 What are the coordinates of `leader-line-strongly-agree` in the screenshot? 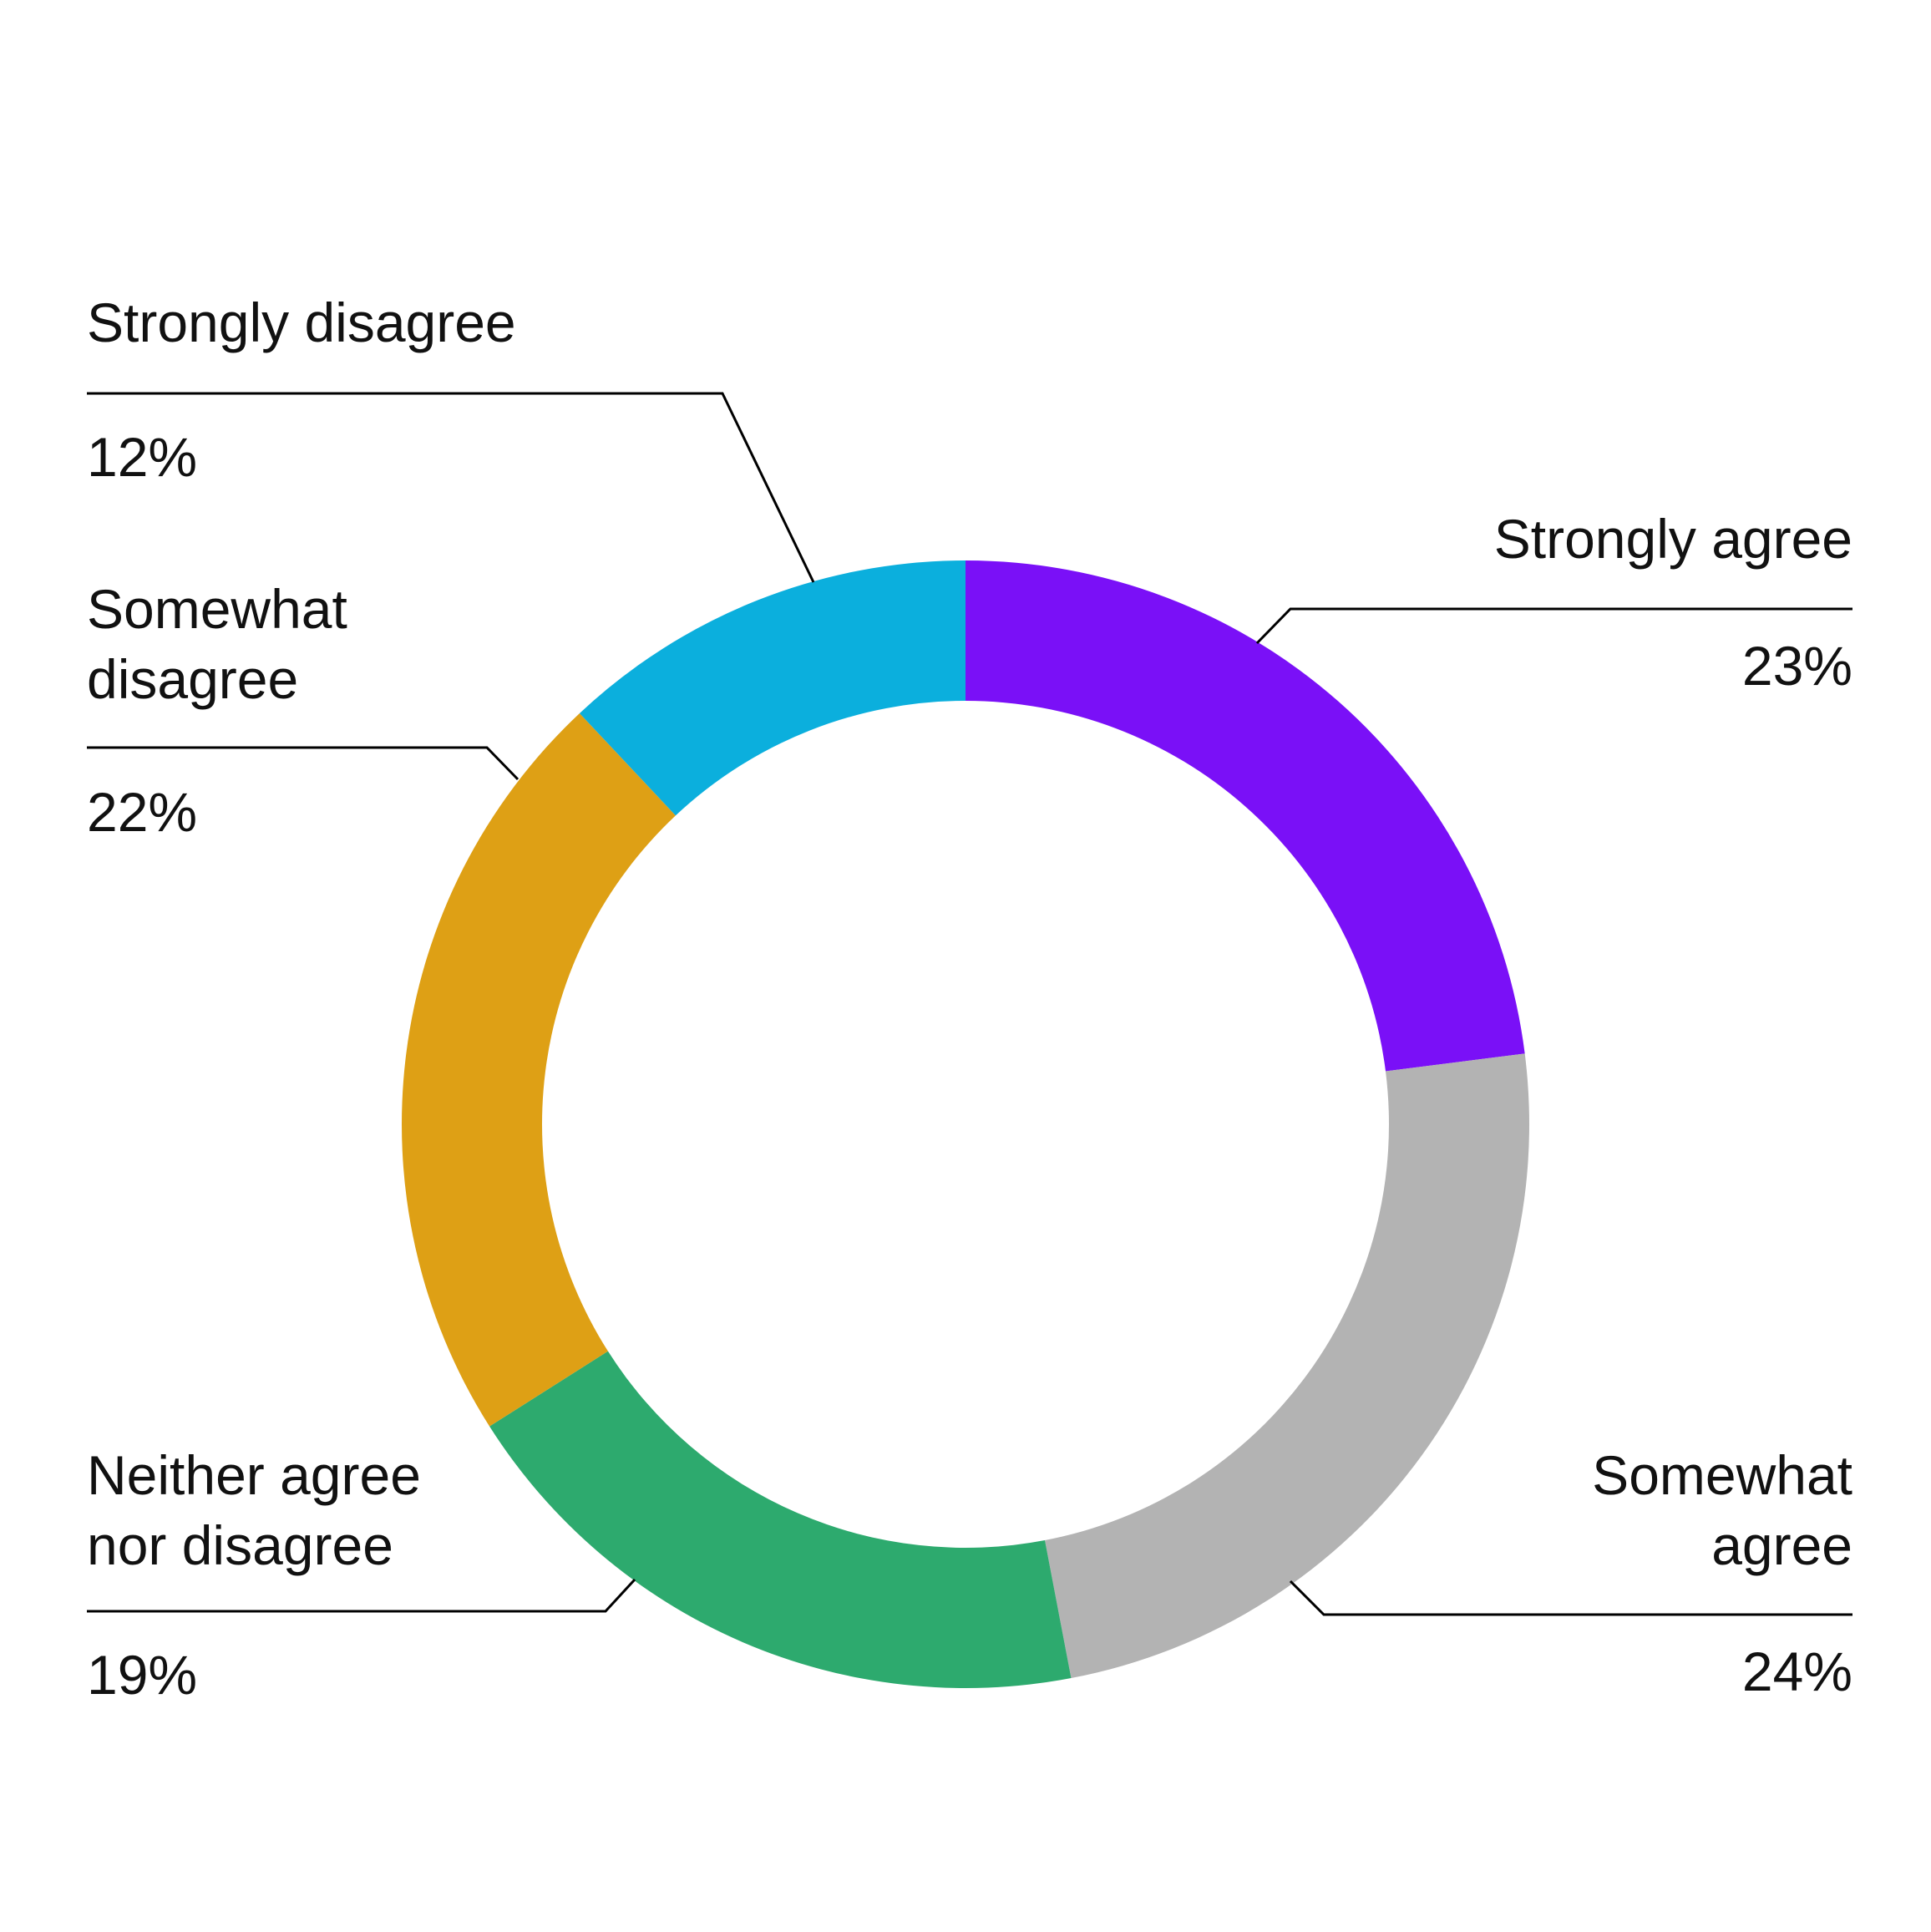 It's located at (1553, 626).